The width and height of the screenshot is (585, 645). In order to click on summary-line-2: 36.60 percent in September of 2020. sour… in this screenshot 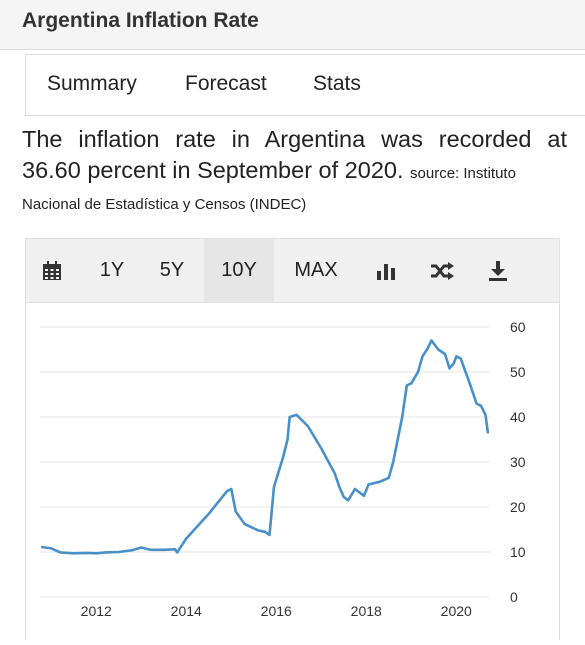, I will do `click(294, 172)`.